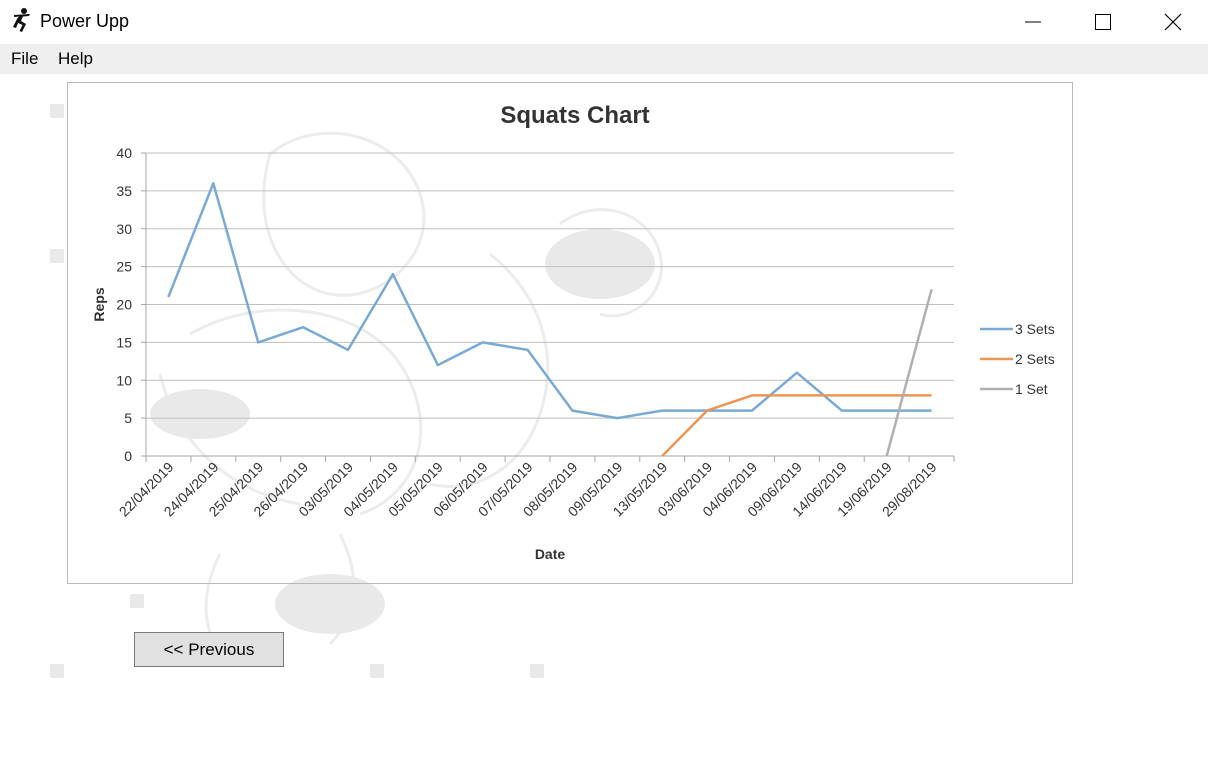  What do you see at coordinates (124, 342) in the screenshot?
I see `y-tick-label: 15` at bounding box center [124, 342].